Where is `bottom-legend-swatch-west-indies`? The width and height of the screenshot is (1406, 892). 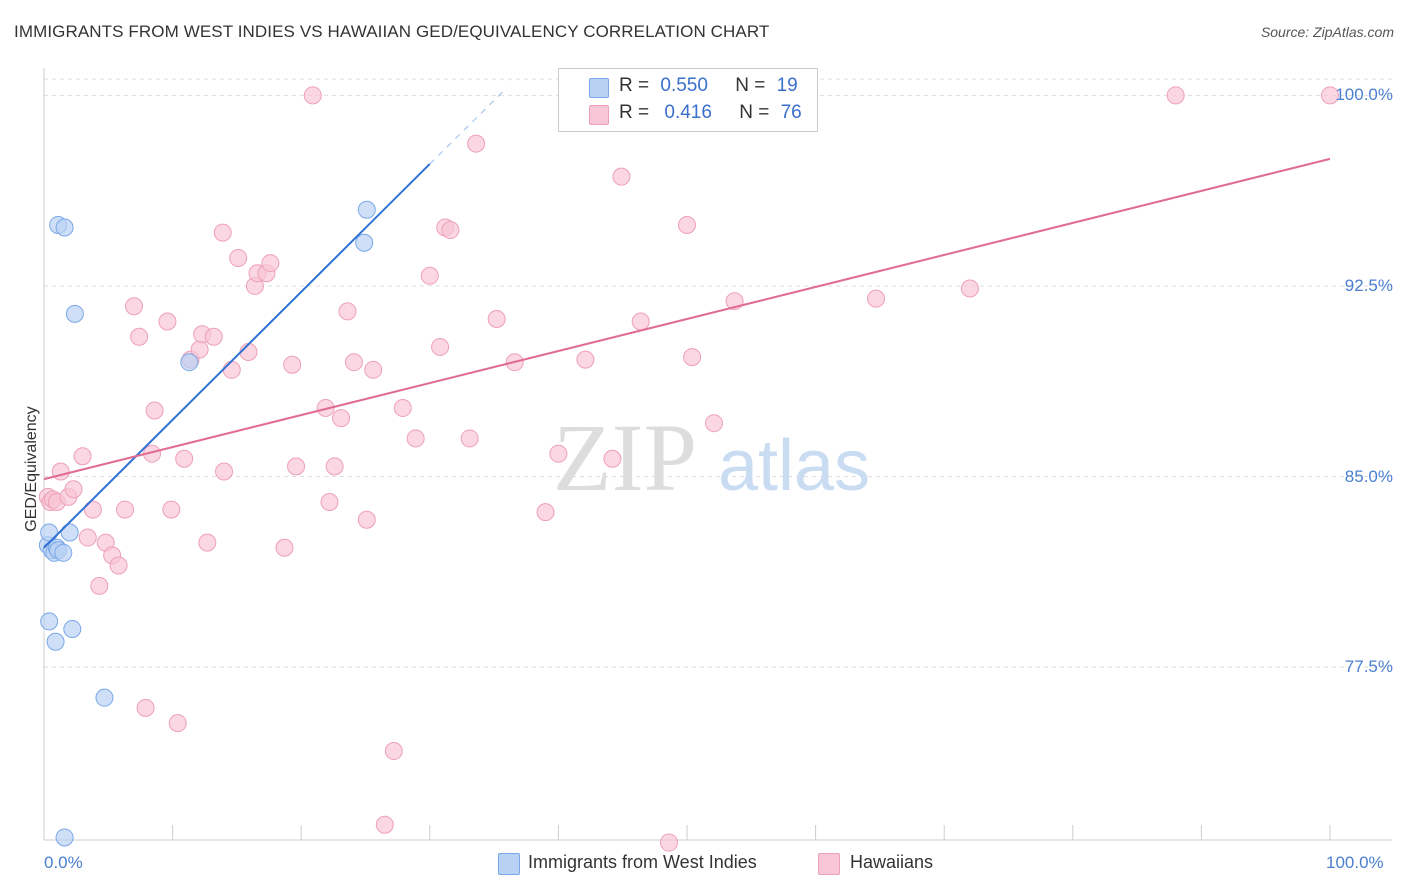
bottom-legend-swatch-west-indies is located at coordinates (509, 864).